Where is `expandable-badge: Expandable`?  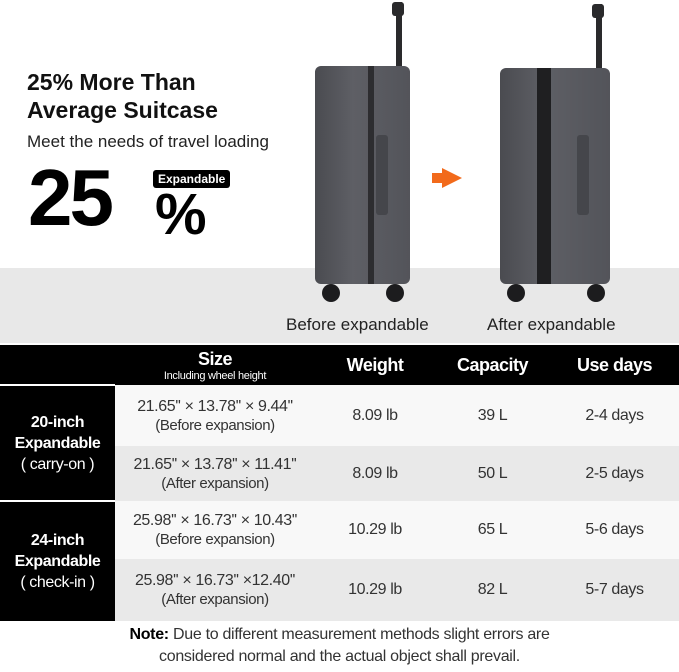 expandable-badge: Expandable is located at coordinates (192, 179).